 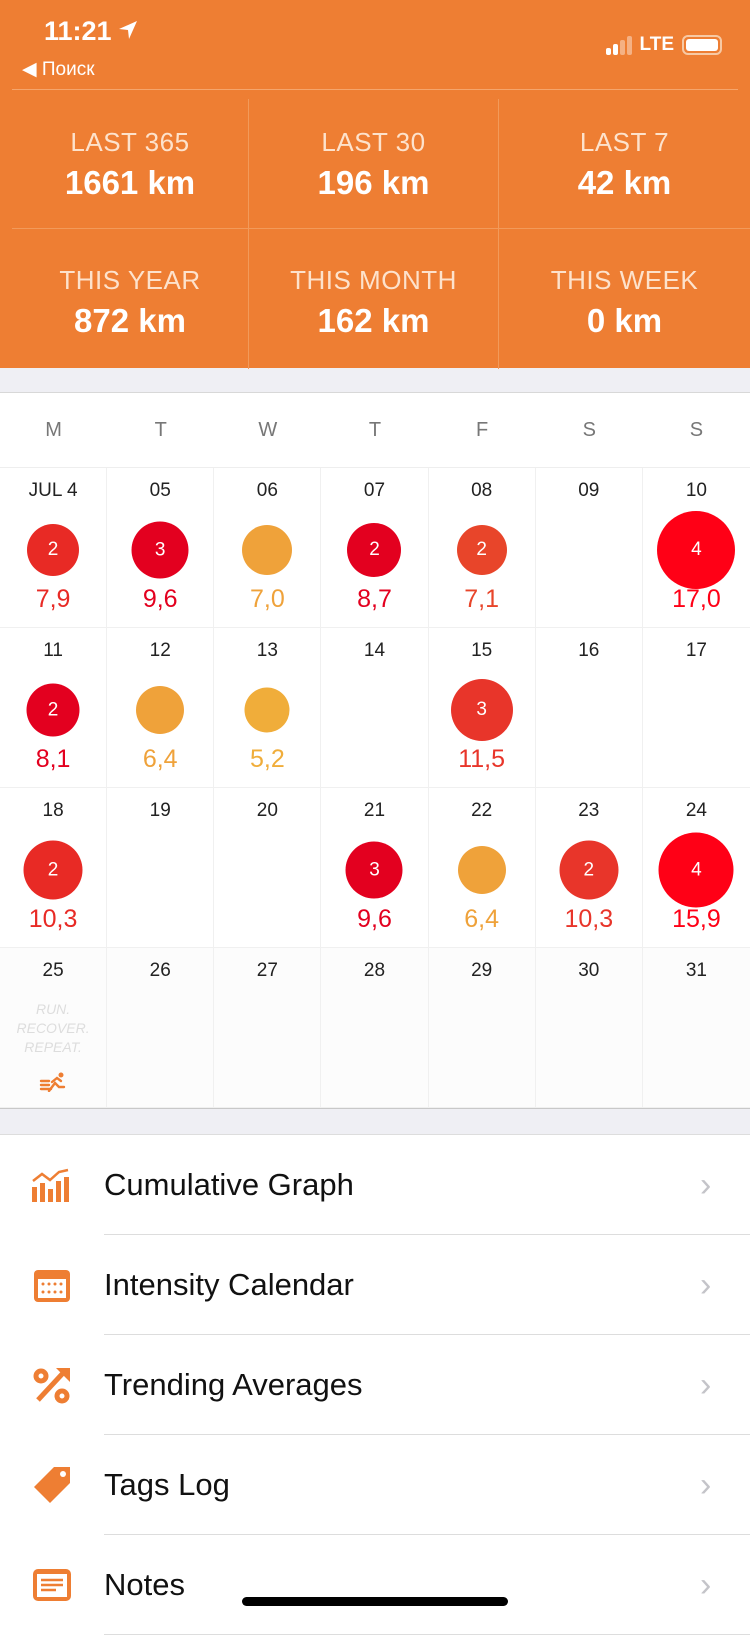 I want to click on tag-icon, so click(x=52, y=1485).